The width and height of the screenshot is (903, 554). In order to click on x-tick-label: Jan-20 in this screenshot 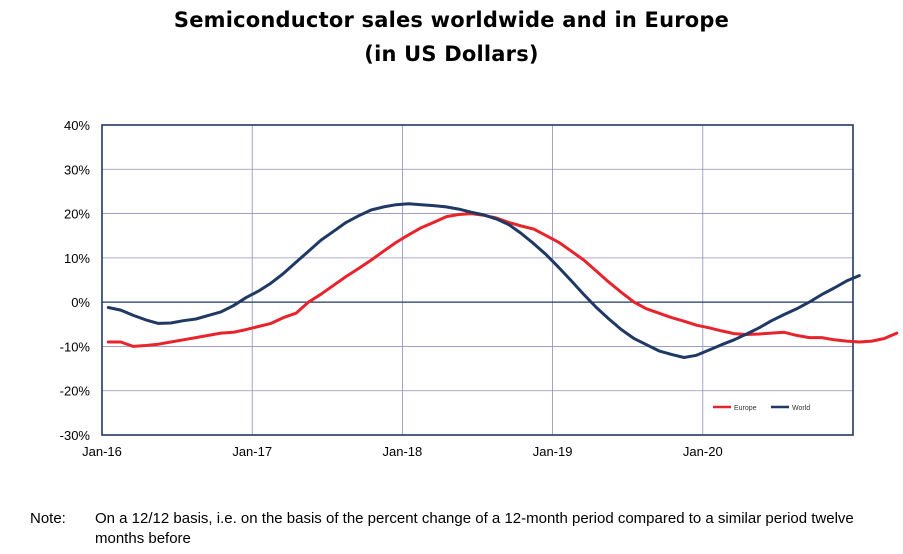, I will do `click(703, 451)`.